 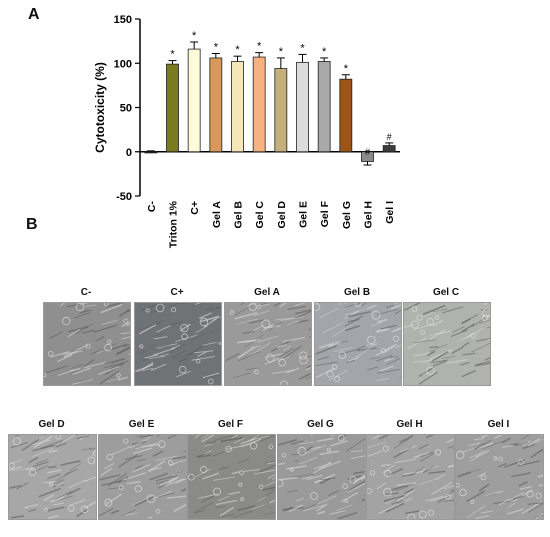 What do you see at coordinates (320, 424) in the screenshot?
I see `micrograph-label: Gel G` at bounding box center [320, 424].